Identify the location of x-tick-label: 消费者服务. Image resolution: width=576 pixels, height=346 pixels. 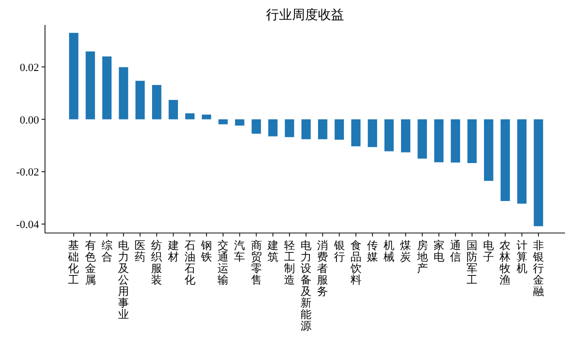
(322, 268).